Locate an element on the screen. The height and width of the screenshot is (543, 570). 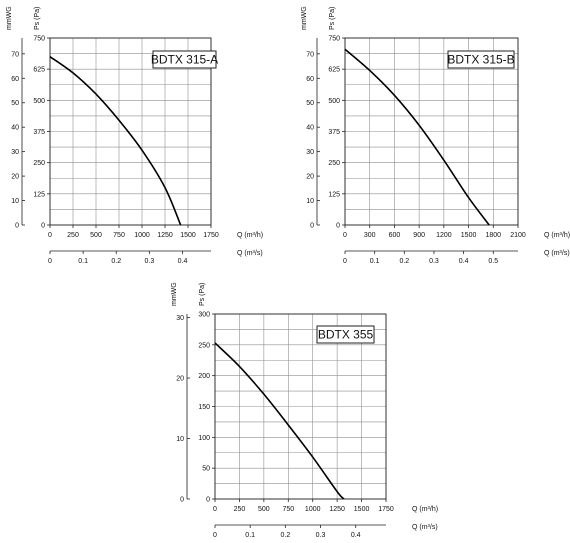
y-tick-label: 200 is located at coordinates (204, 376).